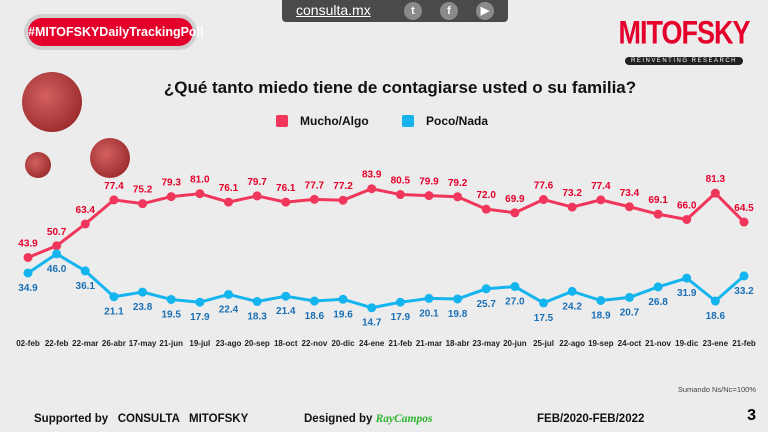 Image resolution: width=768 pixels, height=432 pixels. What do you see at coordinates (141, 419) in the screenshot?
I see `supported-by: Supported by CONSULTA MITOFSKY` at bounding box center [141, 419].